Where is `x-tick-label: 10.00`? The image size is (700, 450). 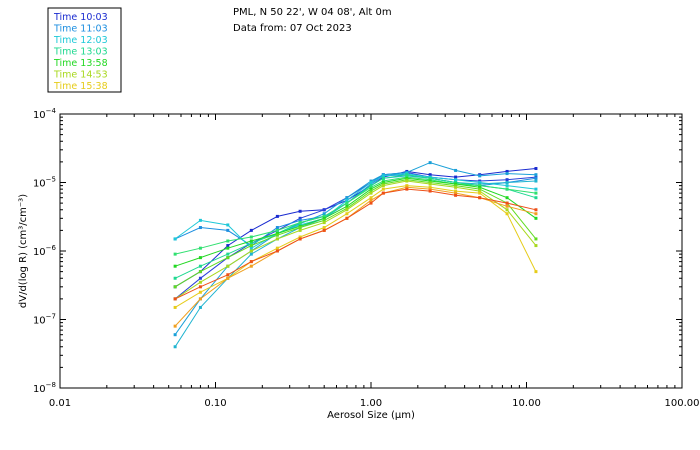 x-tick-label: 10.00 is located at coordinates (526, 403).